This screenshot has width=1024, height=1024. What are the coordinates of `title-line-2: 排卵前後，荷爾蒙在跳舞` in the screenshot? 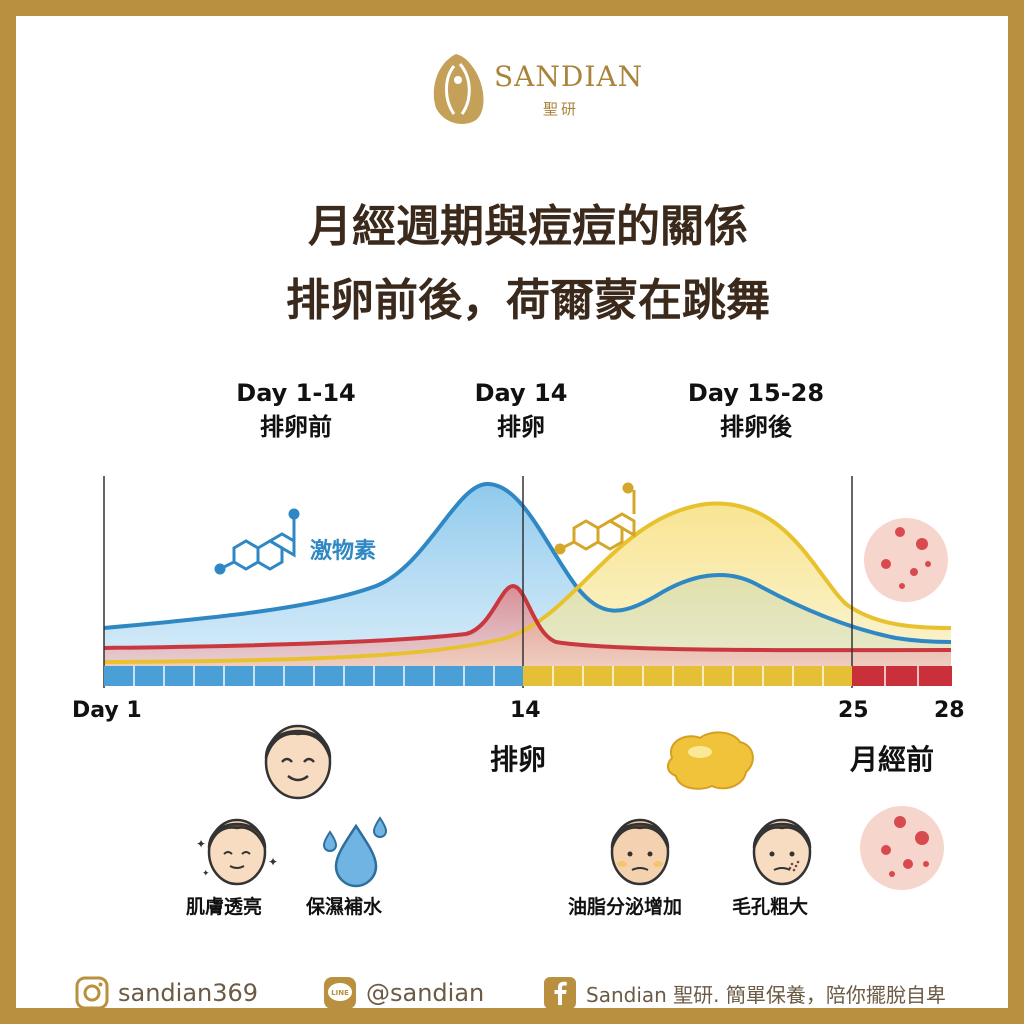 It's located at (528, 300).